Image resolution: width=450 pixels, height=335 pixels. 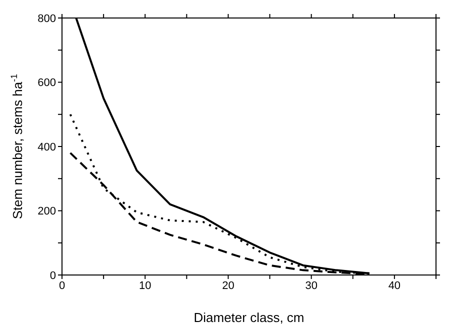 What do you see at coordinates (62, 286) in the screenshot?
I see `x-tick-label: 0` at bounding box center [62, 286].